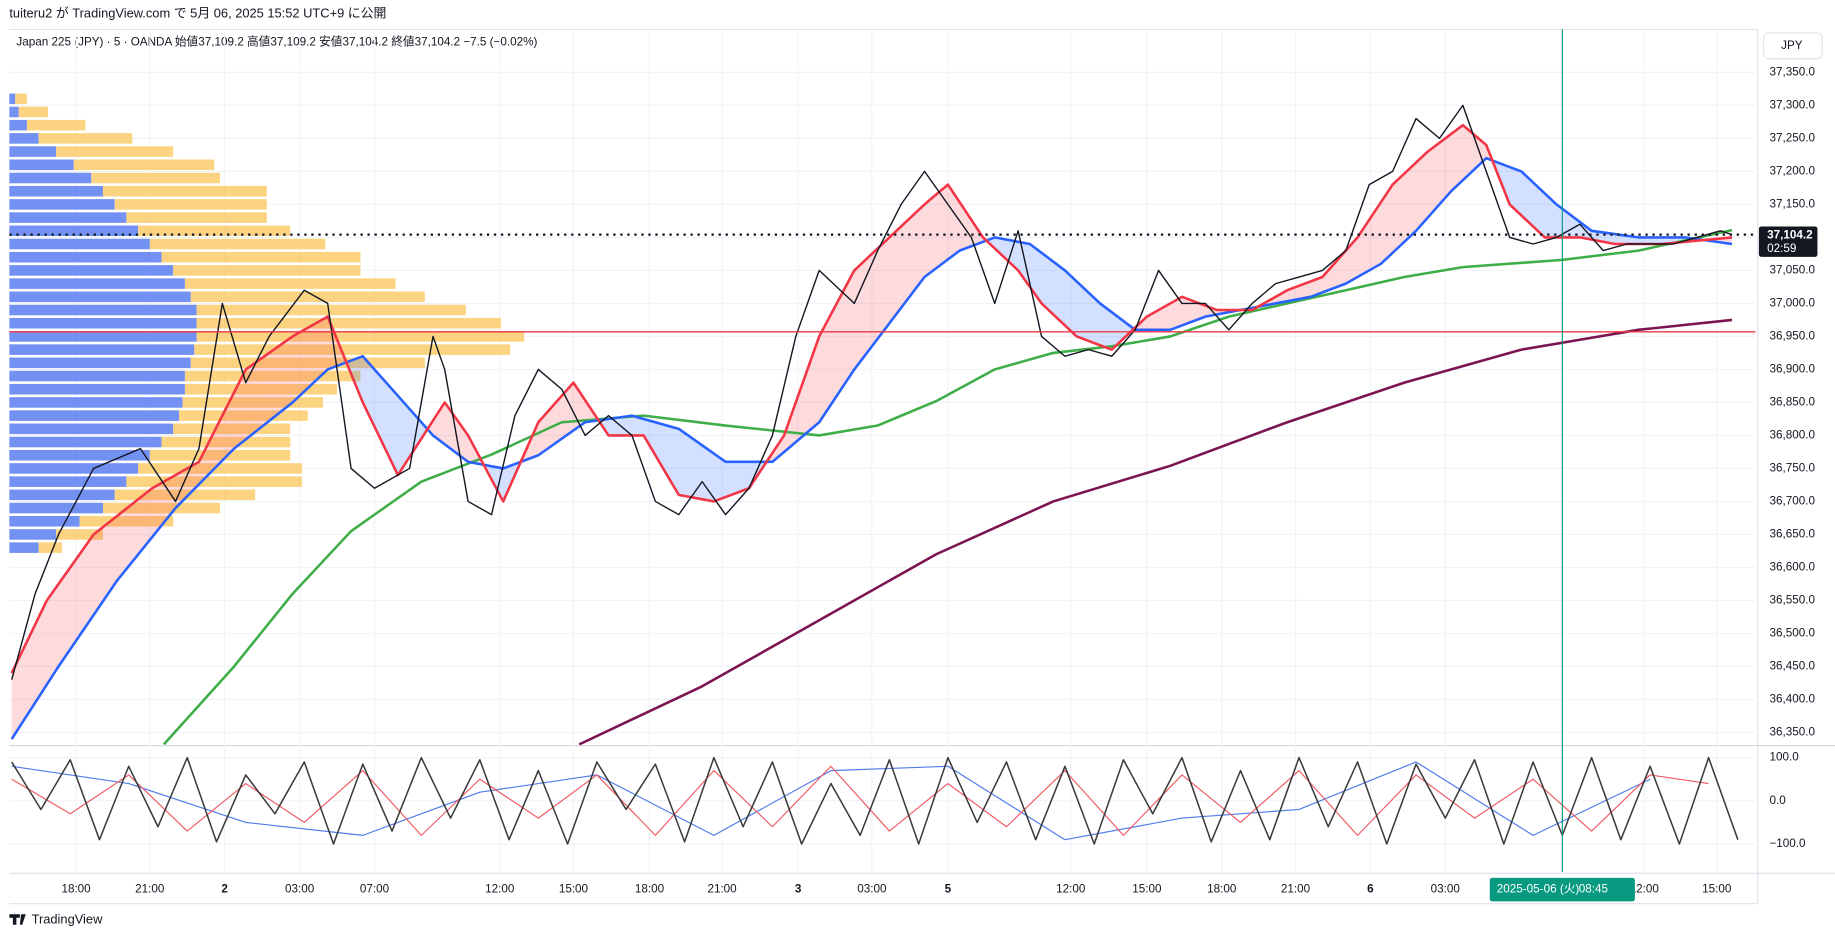 The image size is (1835, 939). What do you see at coordinates (1792, 732) in the screenshot?
I see `y-tick-label: 36,350.0` at bounding box center [1792, 732].